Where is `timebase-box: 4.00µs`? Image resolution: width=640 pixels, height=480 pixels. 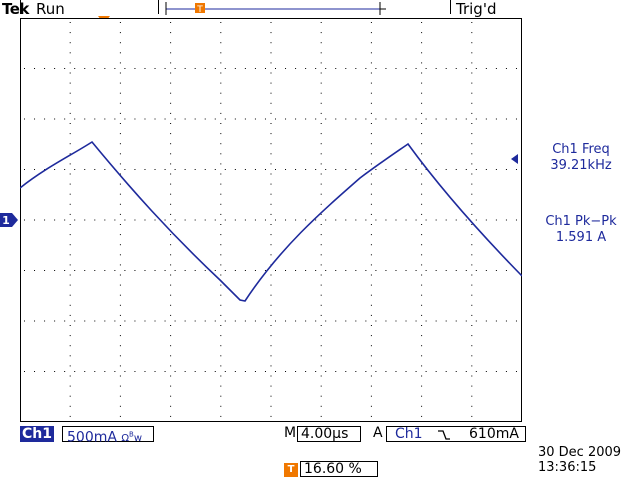 timebase-box: 4.00µs is located at coordinates (329, 434).